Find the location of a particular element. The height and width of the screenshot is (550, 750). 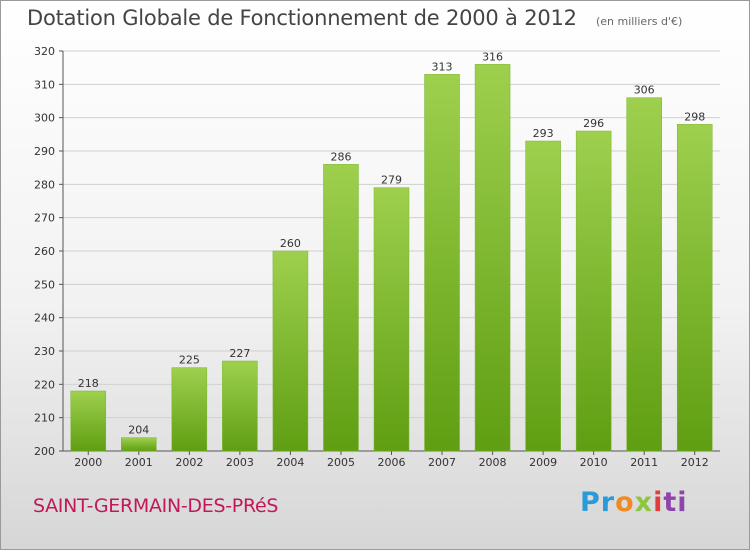

logo-part: Pr is located at coordinates (598, 502).